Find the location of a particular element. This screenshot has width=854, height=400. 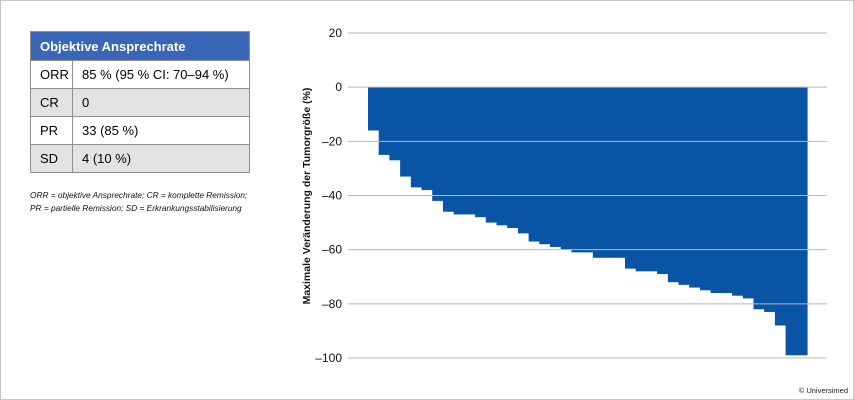

table-row: SD 4 (10 %) is located at coordinates (140, 158).